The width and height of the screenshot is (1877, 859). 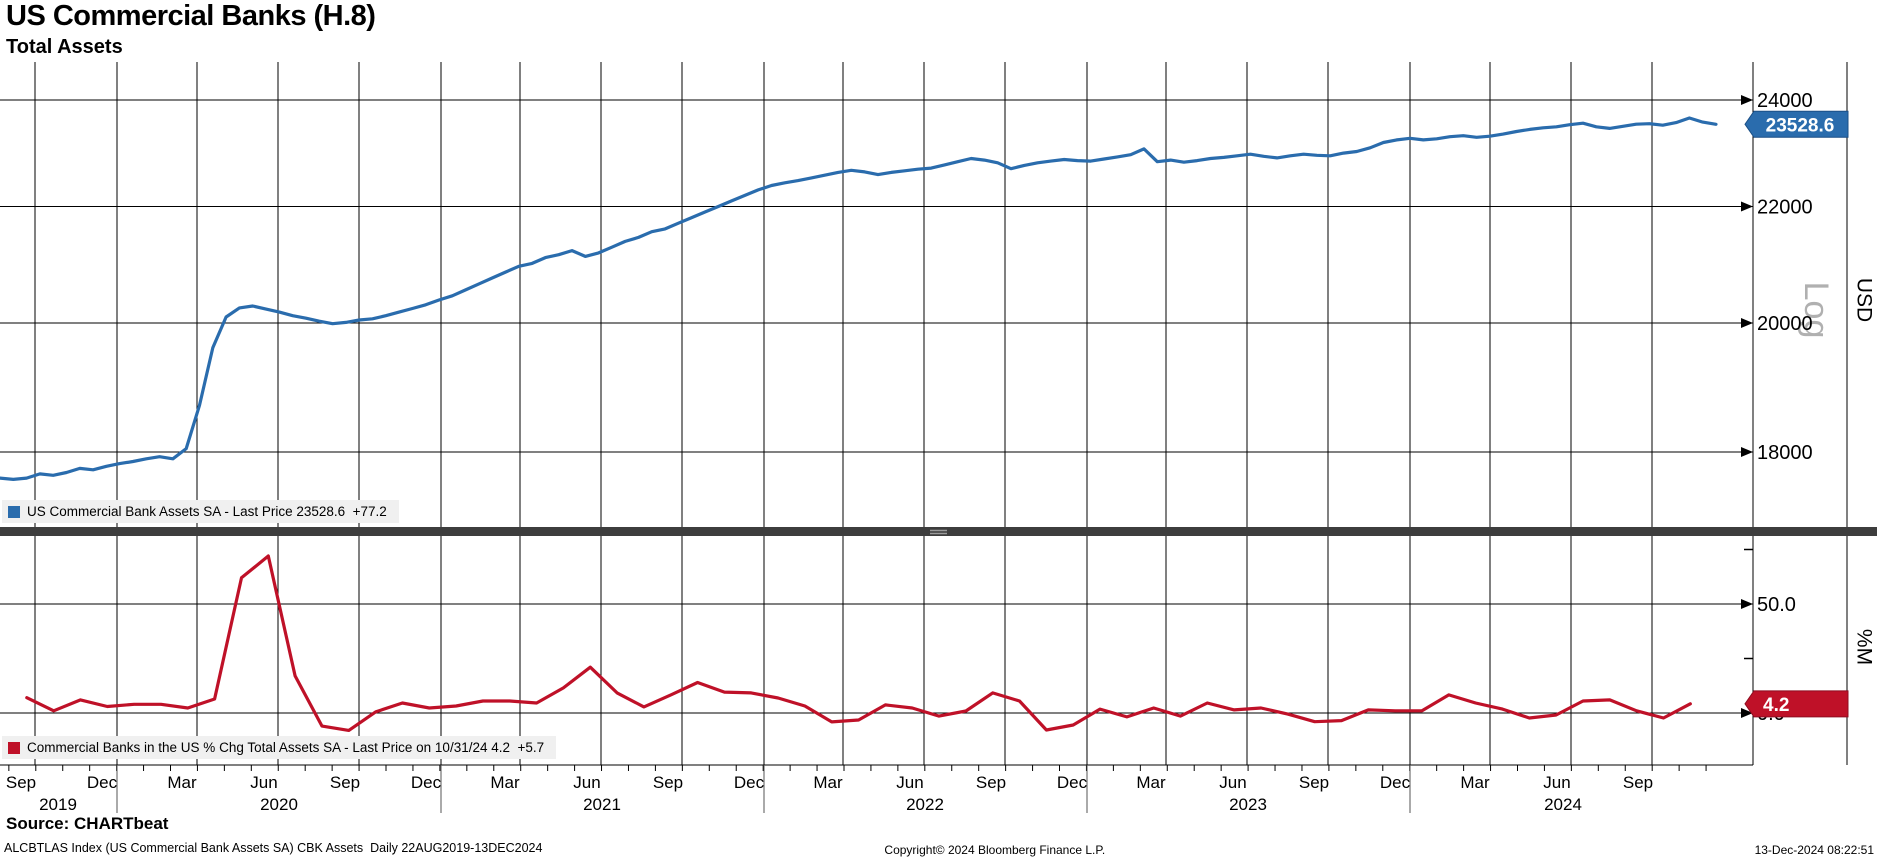 I want to click on last-price-badge-assets-label: 23528.6, so click(x=1800, y=125).